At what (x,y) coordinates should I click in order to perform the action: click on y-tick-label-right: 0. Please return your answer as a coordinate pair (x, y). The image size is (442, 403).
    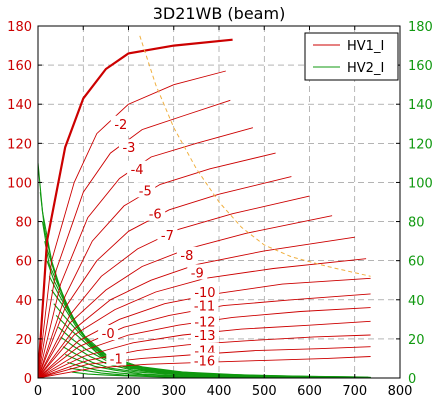
    Looking at the image, I should click on (412, 379).